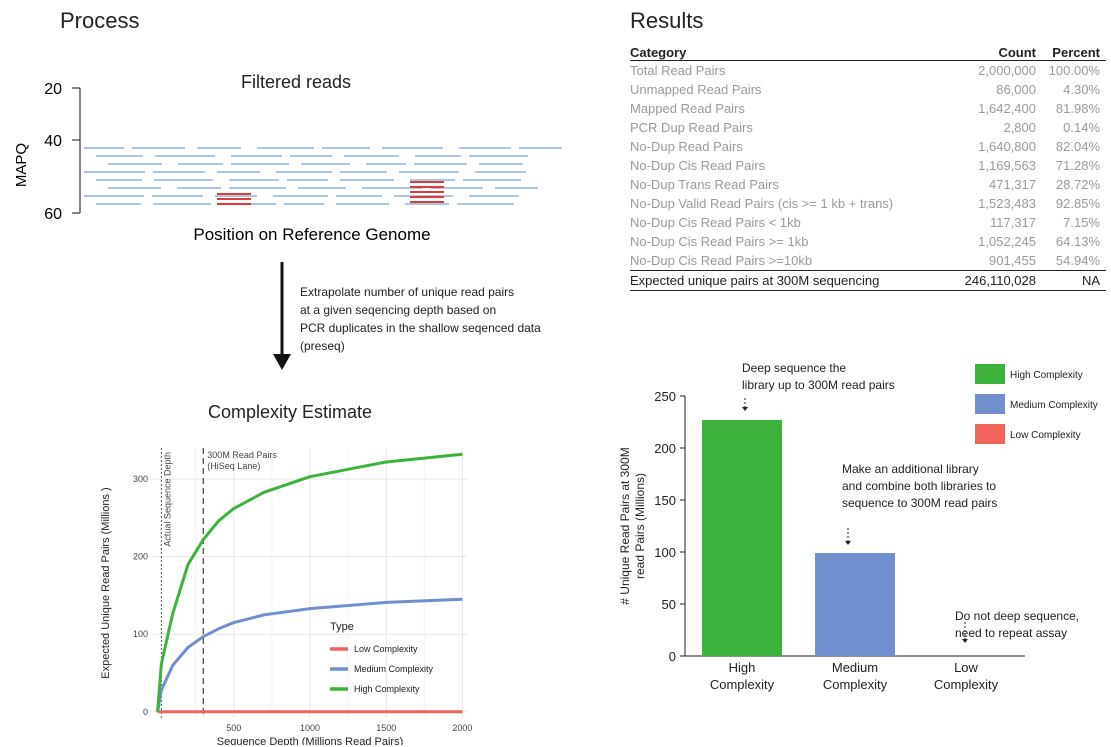  Describe the element at coordinates (1077, 203) in the screenshot. I see `table-cell: 92.85%` at that location.